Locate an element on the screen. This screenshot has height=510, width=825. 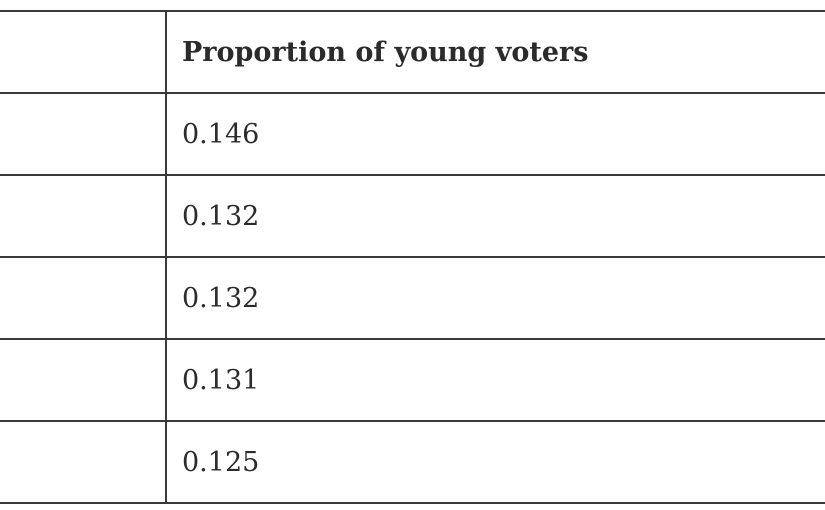
column-header-proportion: Proportion of young voters is located at coordinates (495, 52).